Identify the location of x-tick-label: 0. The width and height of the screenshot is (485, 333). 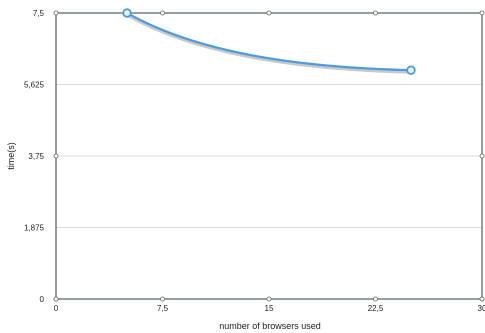
(56, 308).